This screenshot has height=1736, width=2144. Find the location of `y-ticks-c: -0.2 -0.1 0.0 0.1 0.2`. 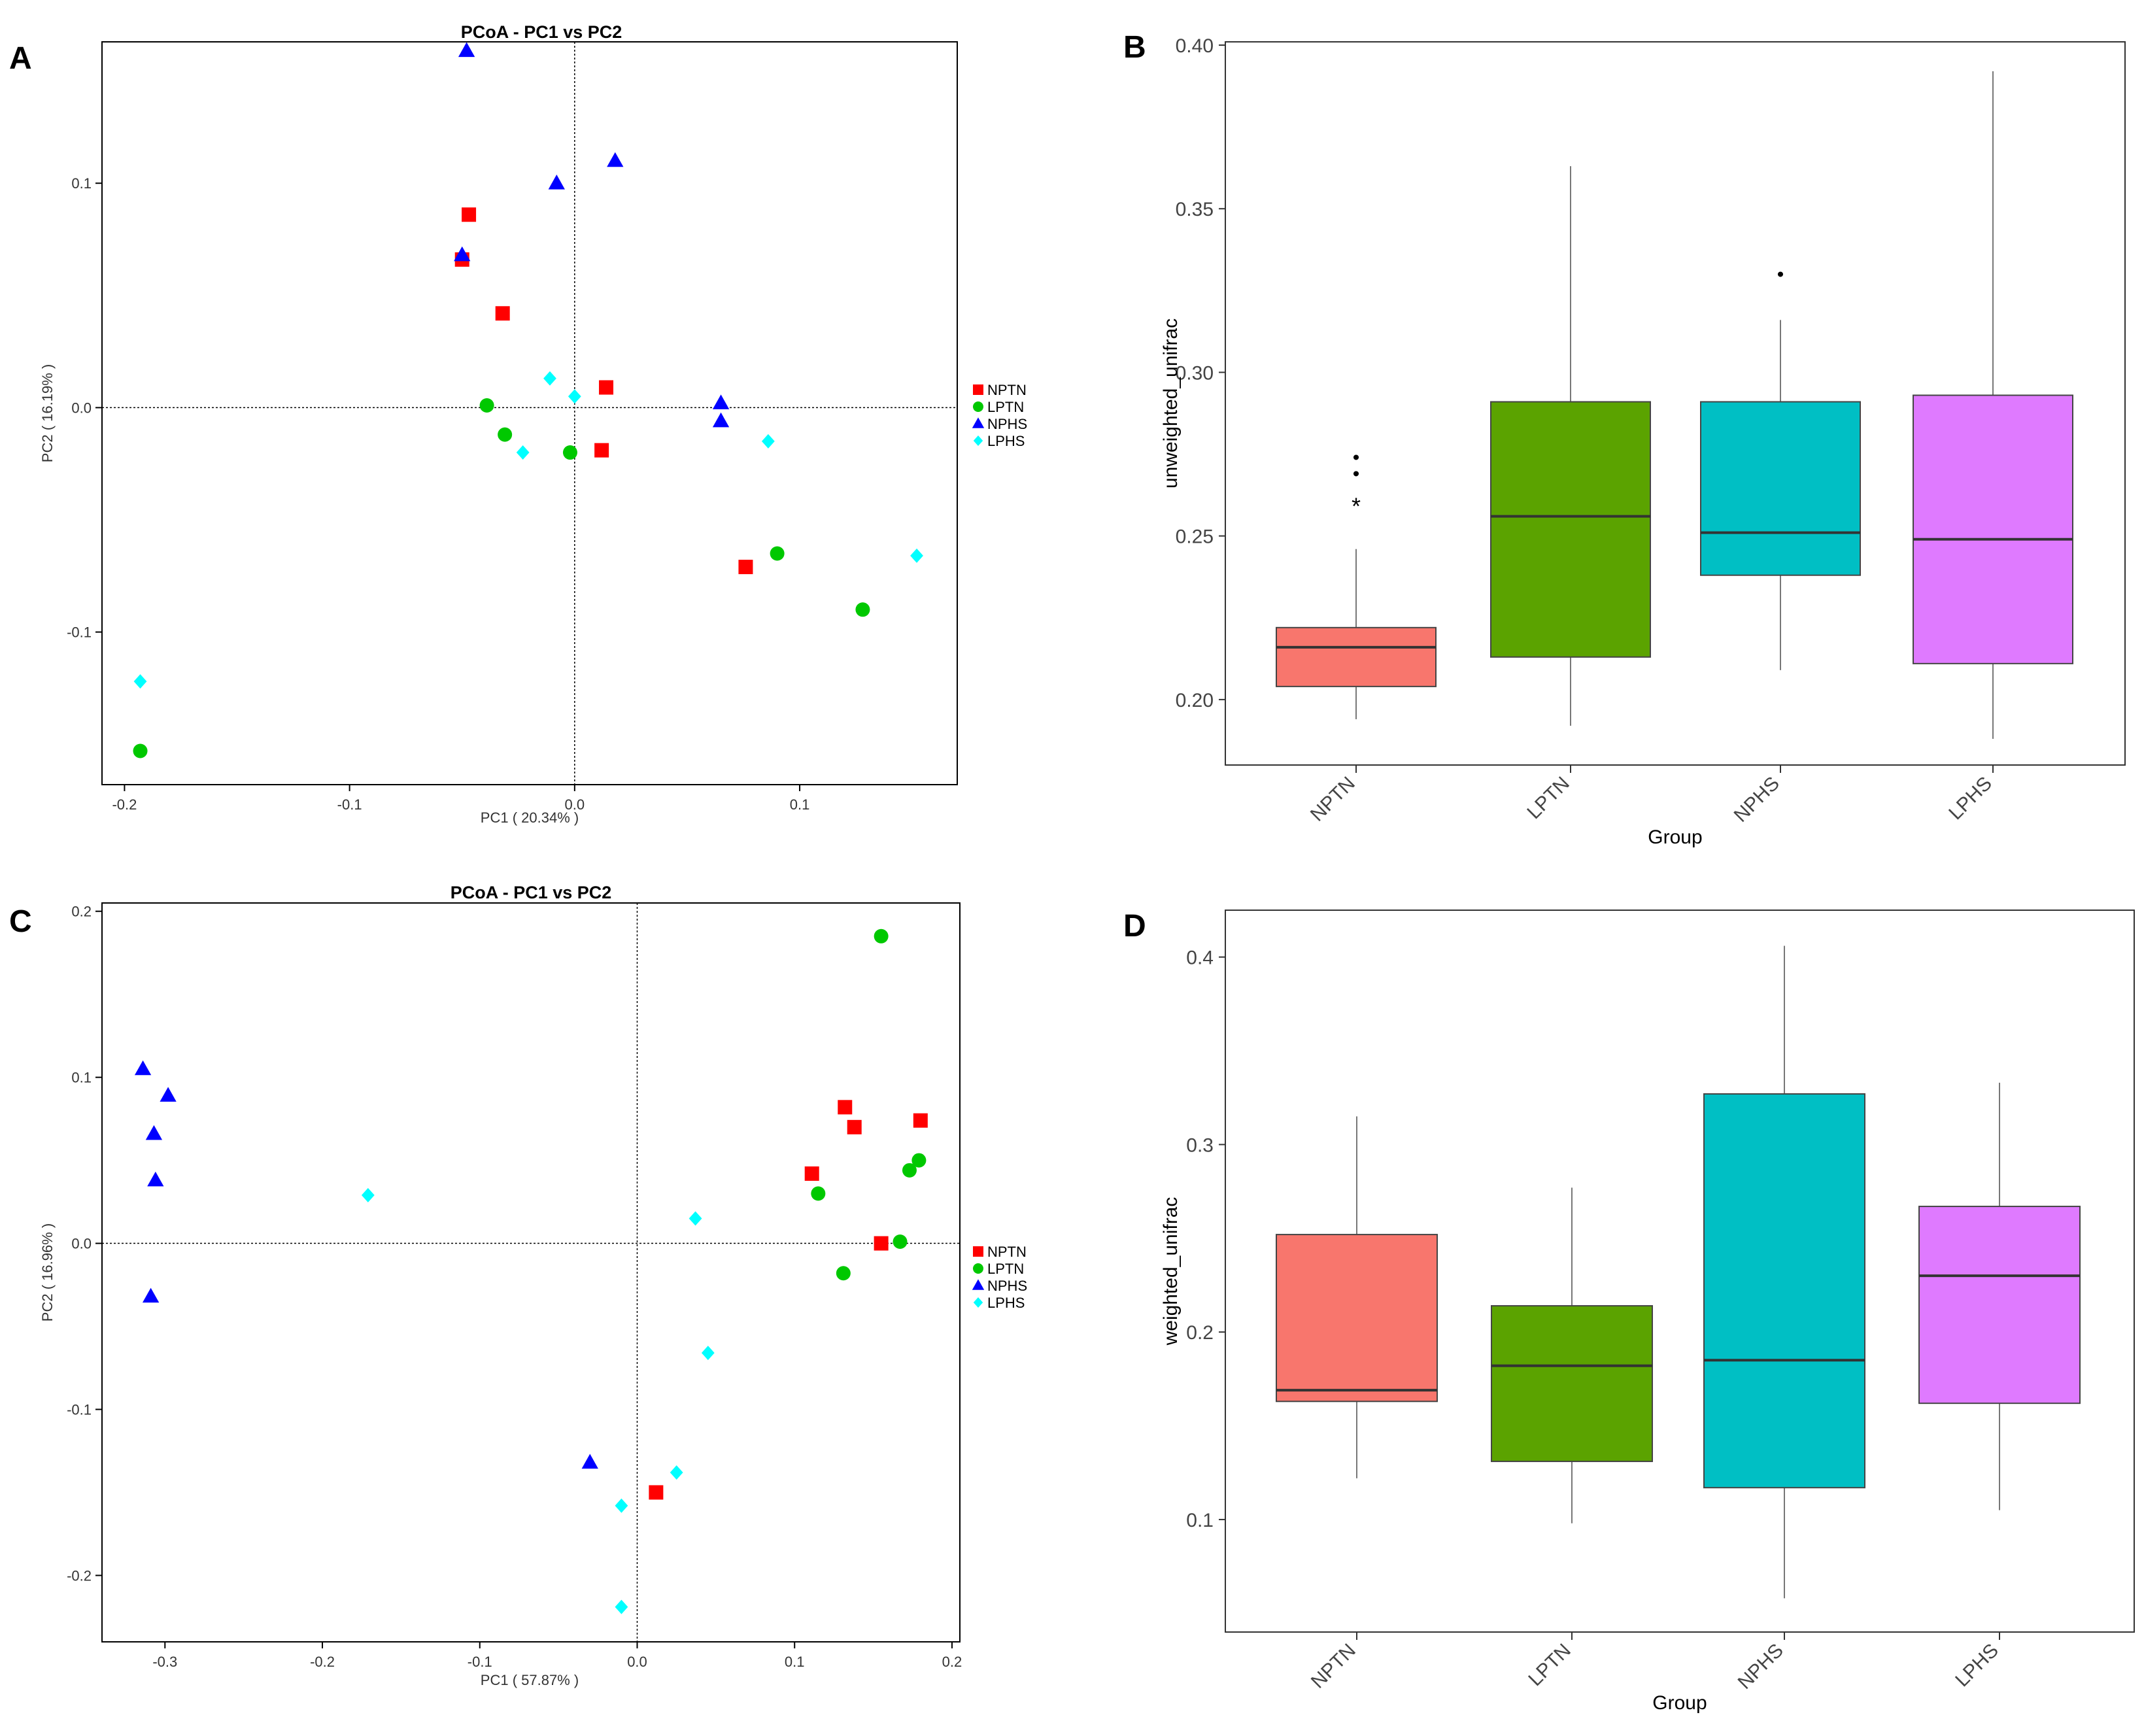

y-ticks-c: -0.2 -0.1 0.0 0.1 0.2 is located at coordinates (85, 1244).